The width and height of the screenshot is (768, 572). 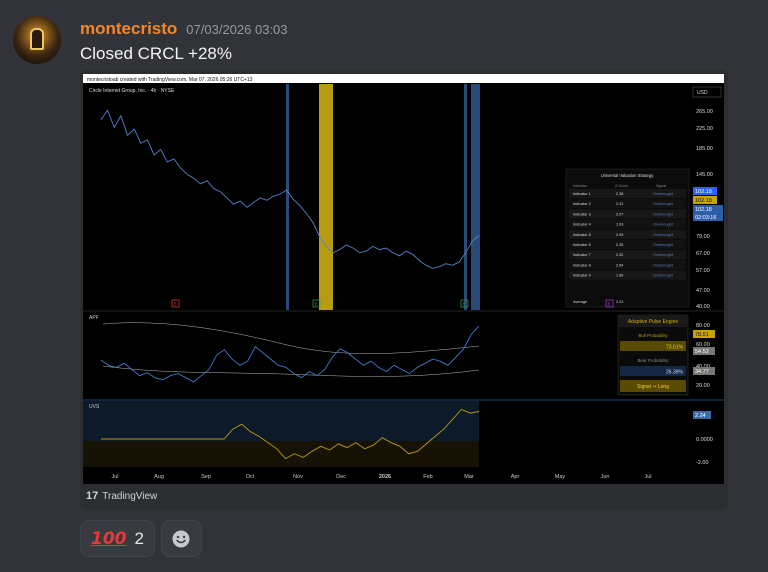 What do you see at coordinates (619, 245) in the screenshot?
I see `table-cell: 2.35` at bounding box center [619, 245].